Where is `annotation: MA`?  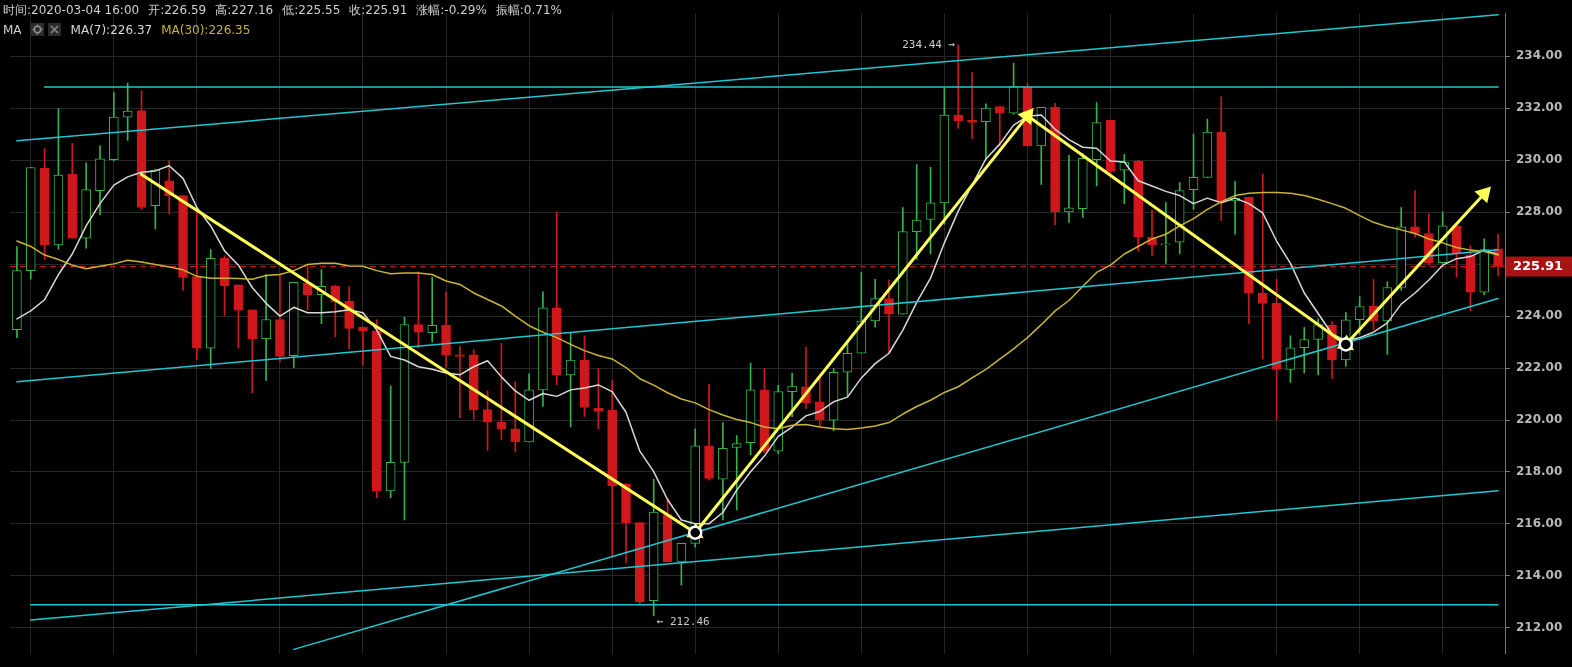
annotation: MA is located at coordinates (12, 29).